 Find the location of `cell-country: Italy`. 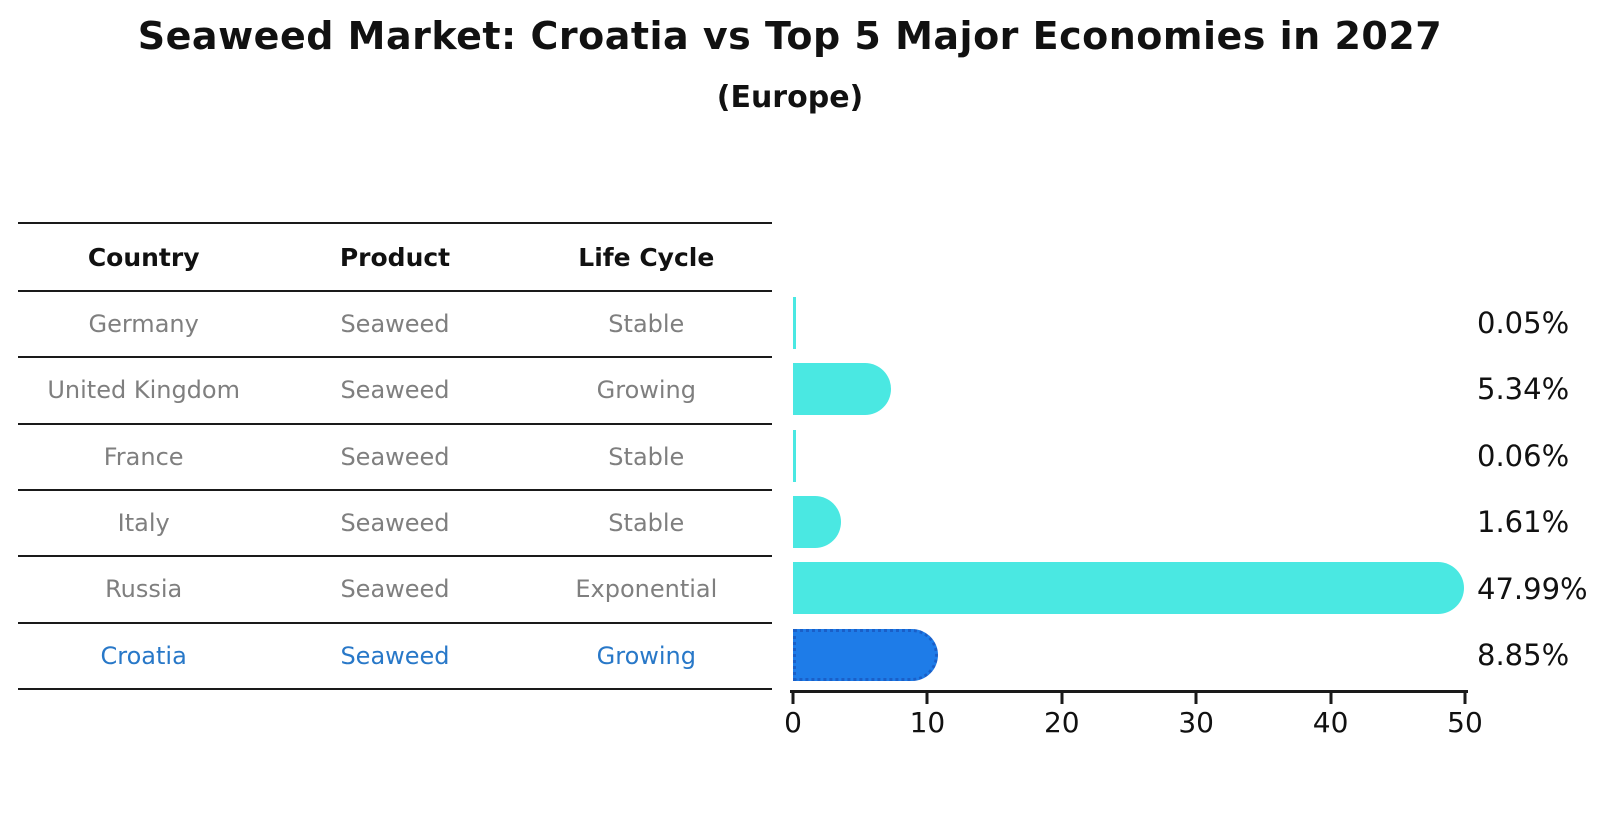

cell-country: Italy is located at coordinates (143, 523).